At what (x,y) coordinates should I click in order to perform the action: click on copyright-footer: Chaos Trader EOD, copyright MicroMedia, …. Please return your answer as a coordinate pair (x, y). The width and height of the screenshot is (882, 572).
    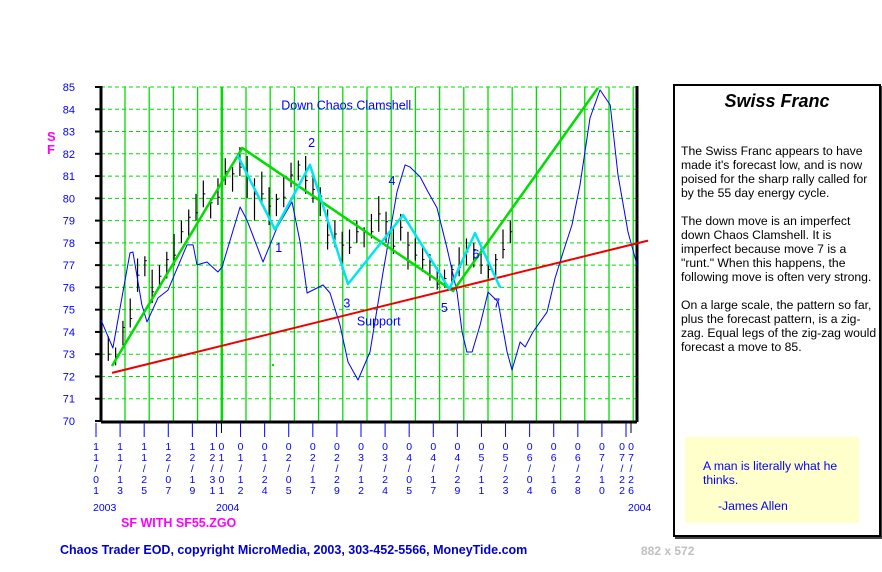
    Looking at the image, I should click on (294, 550).